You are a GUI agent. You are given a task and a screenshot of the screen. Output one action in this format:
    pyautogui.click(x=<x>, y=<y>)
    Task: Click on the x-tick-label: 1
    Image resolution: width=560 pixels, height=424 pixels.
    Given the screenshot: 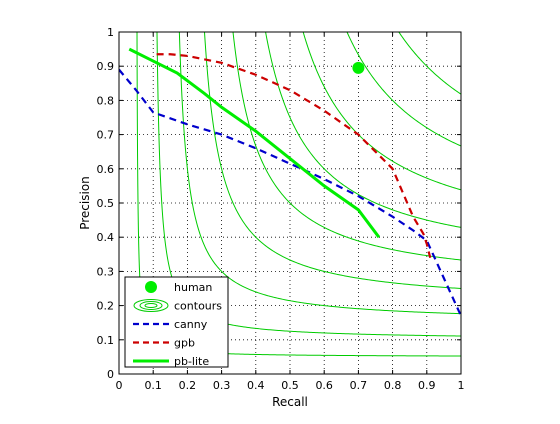 What is the action you would take?
    pyautogui.click(x=461, y=385)
    